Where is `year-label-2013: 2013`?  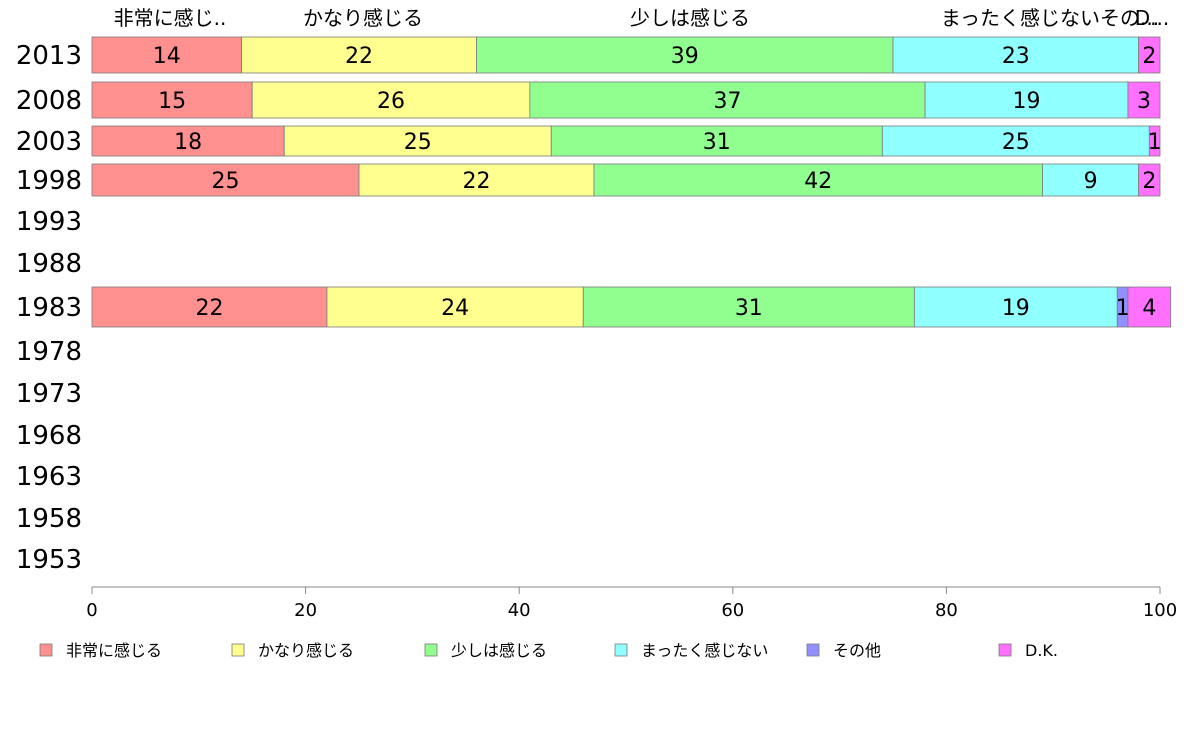 year-label-2013: 2013 is located at coordinates (49, 56).